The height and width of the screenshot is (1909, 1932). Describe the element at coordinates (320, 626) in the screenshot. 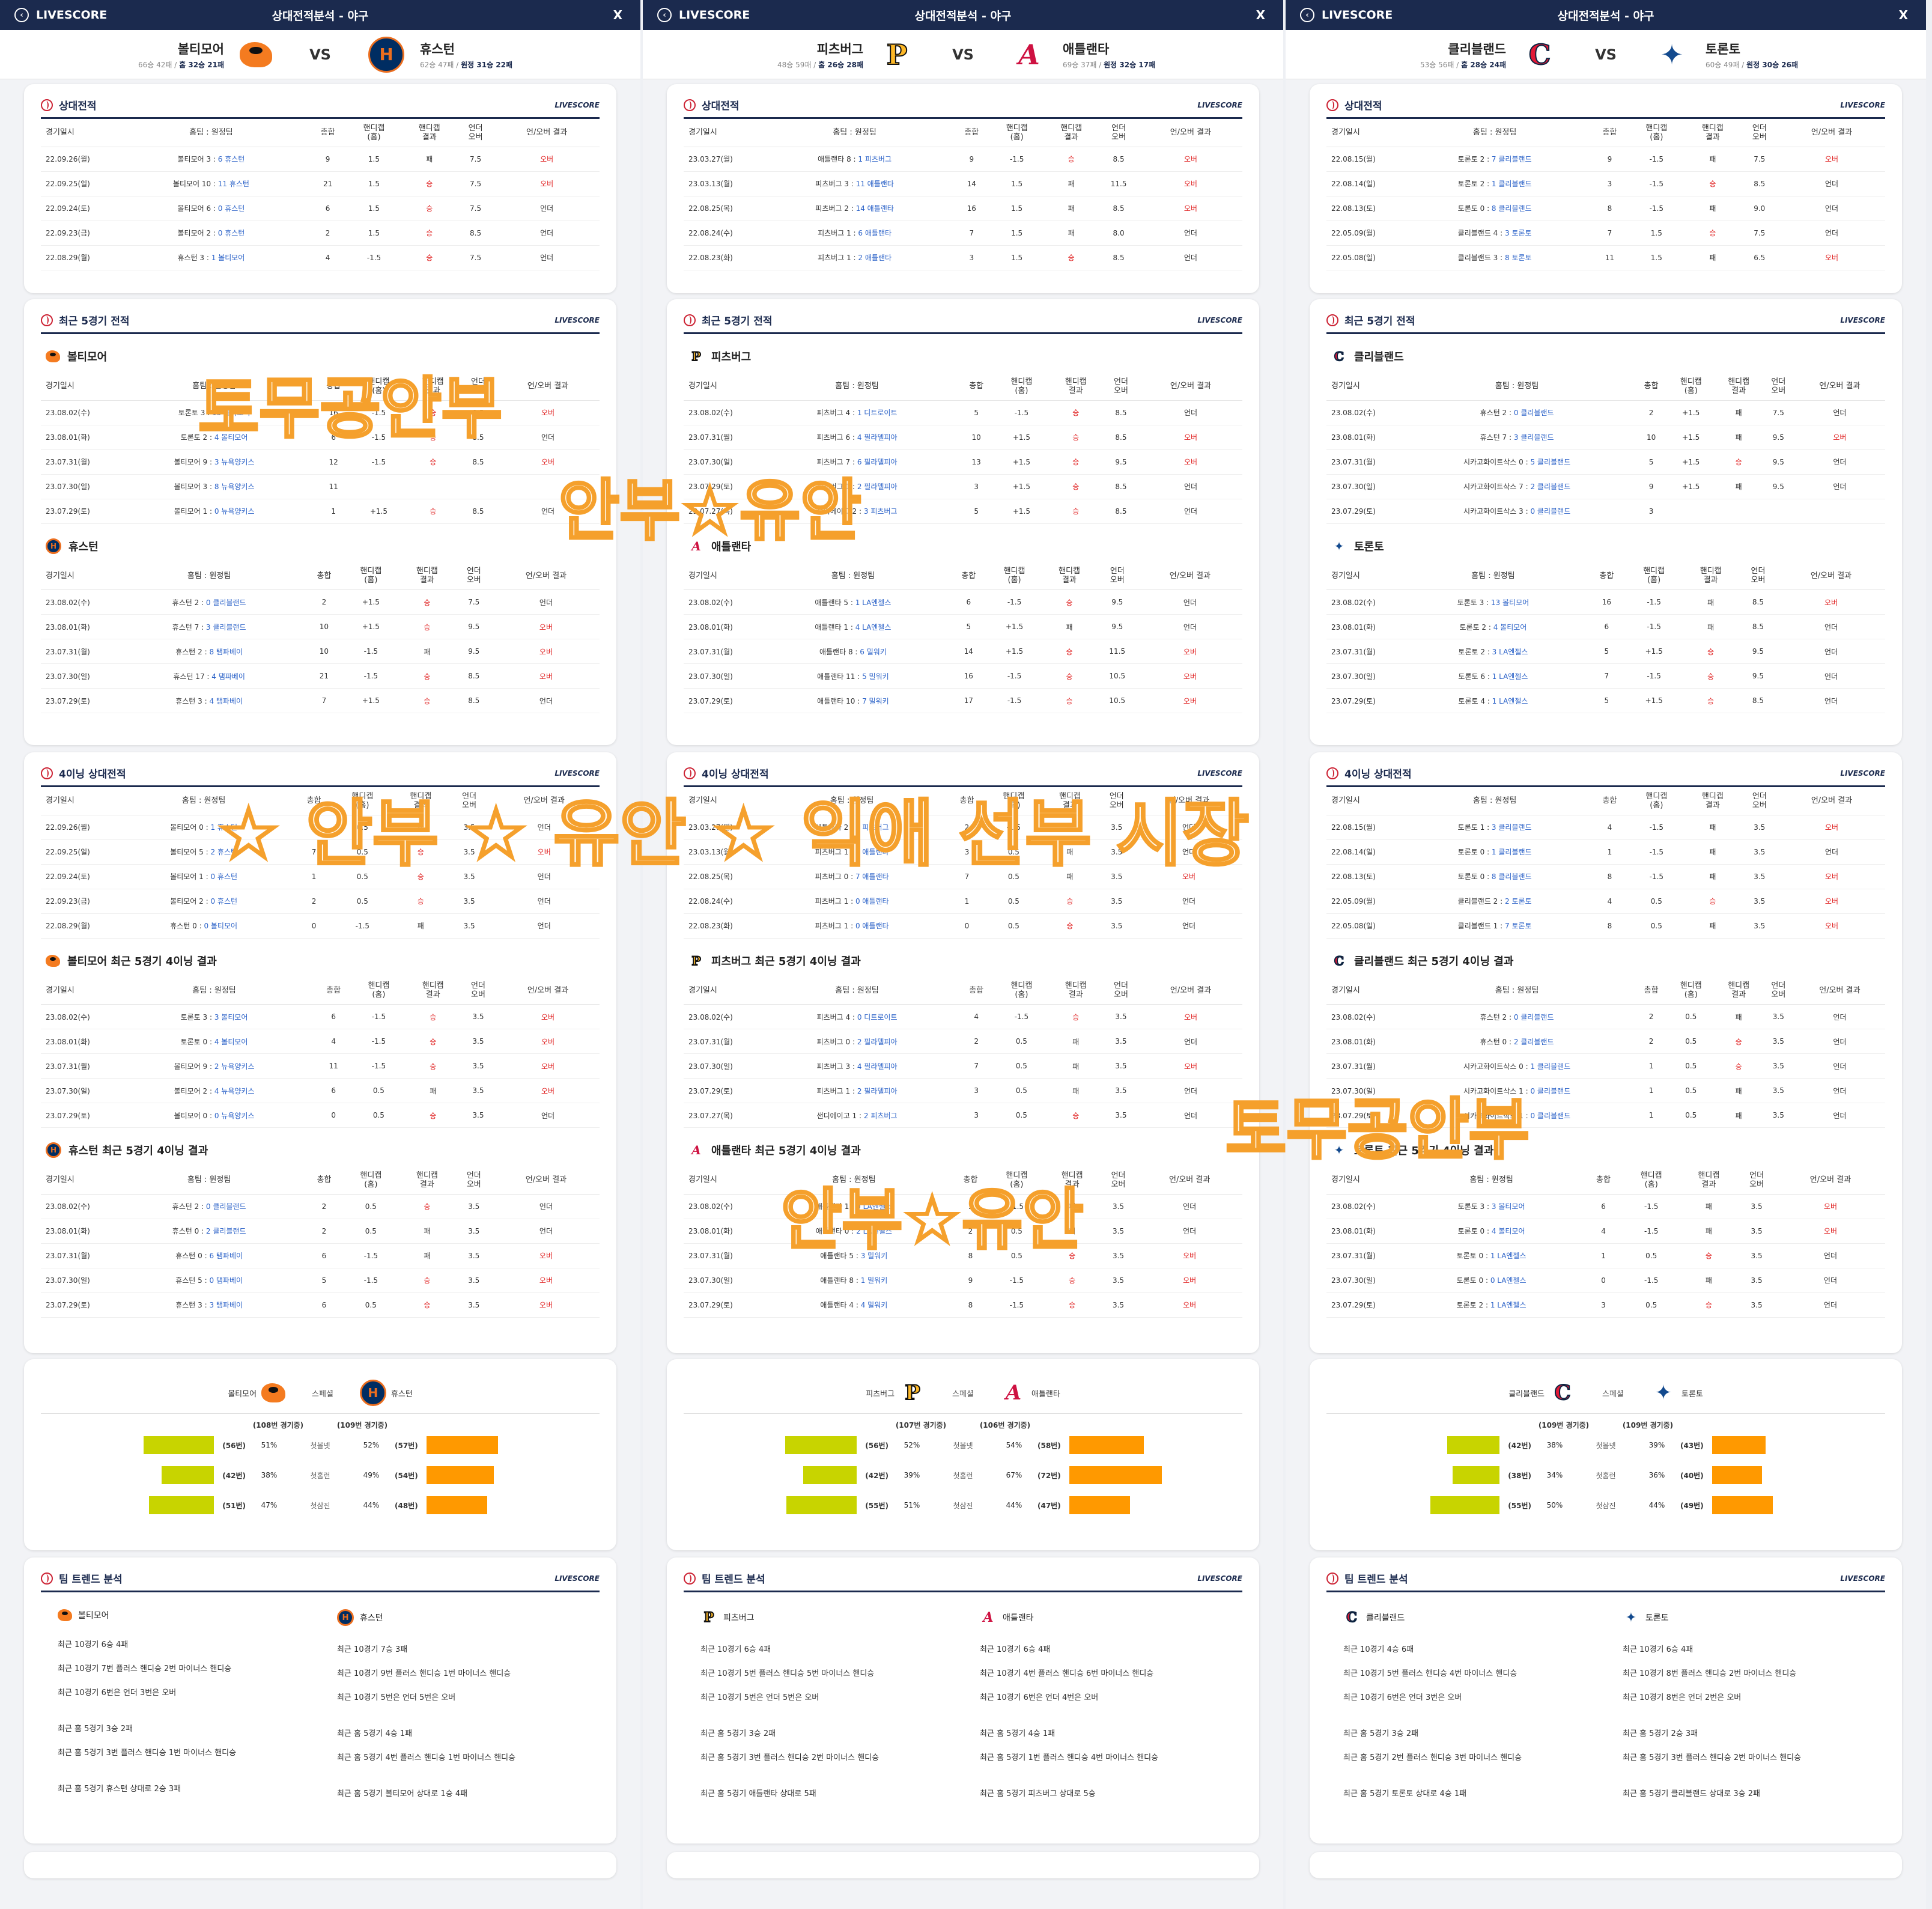

I see `table-row: 23.08.01(화) 휴스턴 7 : 3 클리블랜드 10 +1.5 승 9.5 오버` at that location.